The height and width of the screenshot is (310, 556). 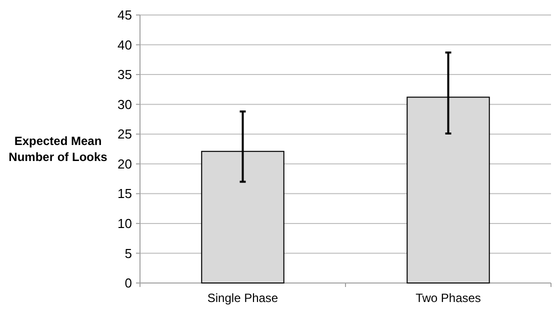 I want to click on y-tick-label: 40, so click(x=125, y=44).